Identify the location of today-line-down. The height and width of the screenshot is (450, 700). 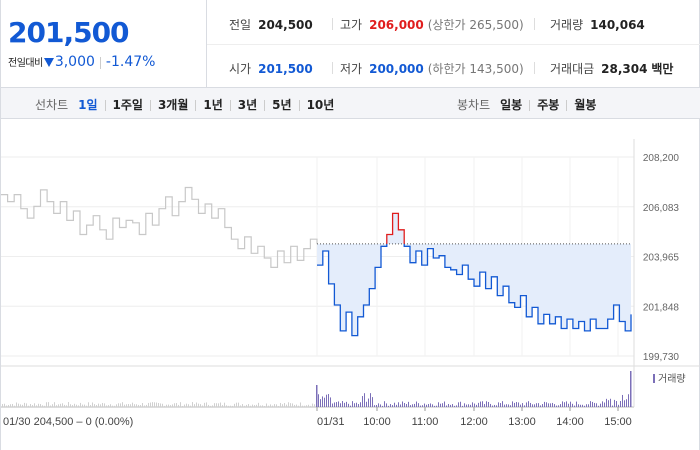
(474, 290).